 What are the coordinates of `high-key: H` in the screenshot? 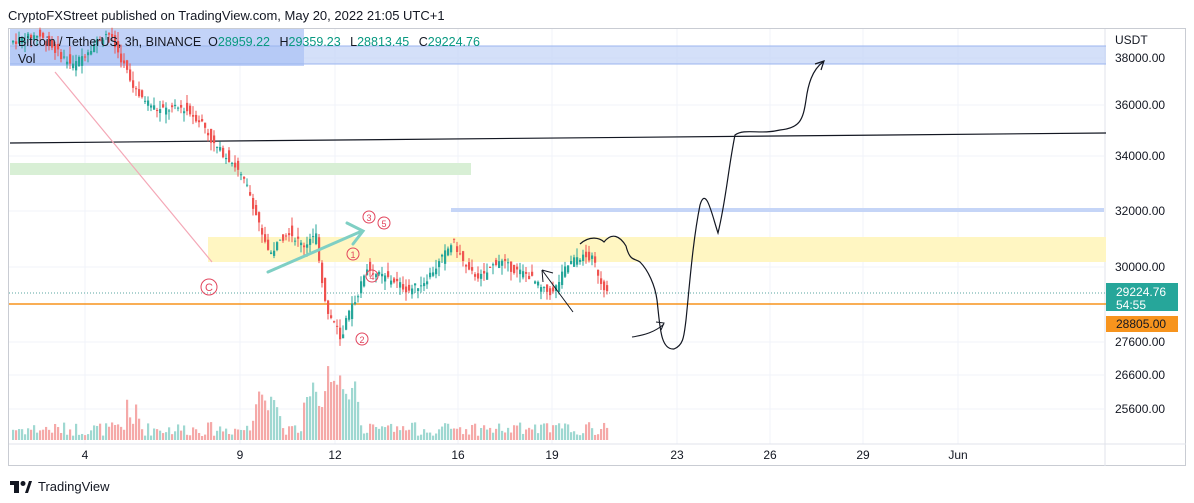 It's located at (284, 42).